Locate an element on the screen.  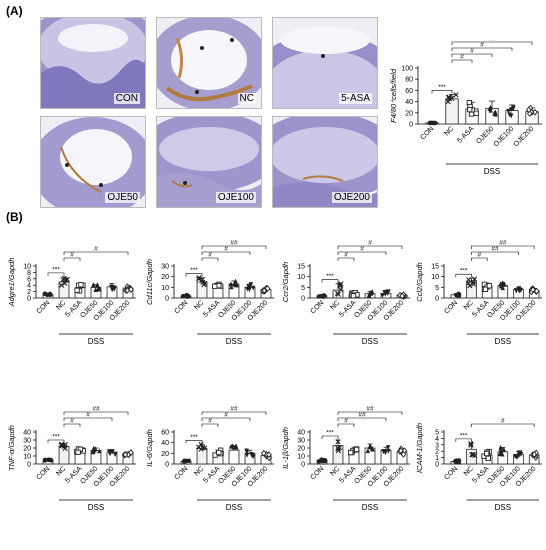
y-axis-label: TNF-α/Gapdh is located at coordinates (11, 448).